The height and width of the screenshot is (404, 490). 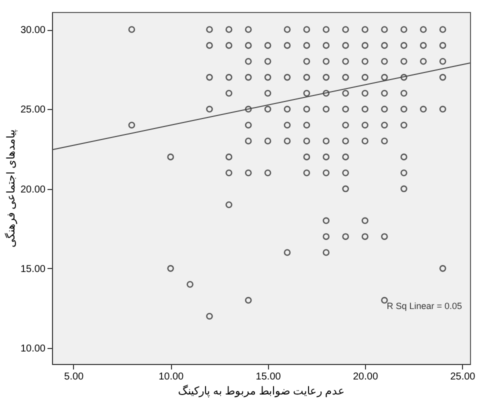 I want to click on x-axis-title: عدم رعایت ضوابط مربوط به پارکینگ, so click(x=262, y=391).